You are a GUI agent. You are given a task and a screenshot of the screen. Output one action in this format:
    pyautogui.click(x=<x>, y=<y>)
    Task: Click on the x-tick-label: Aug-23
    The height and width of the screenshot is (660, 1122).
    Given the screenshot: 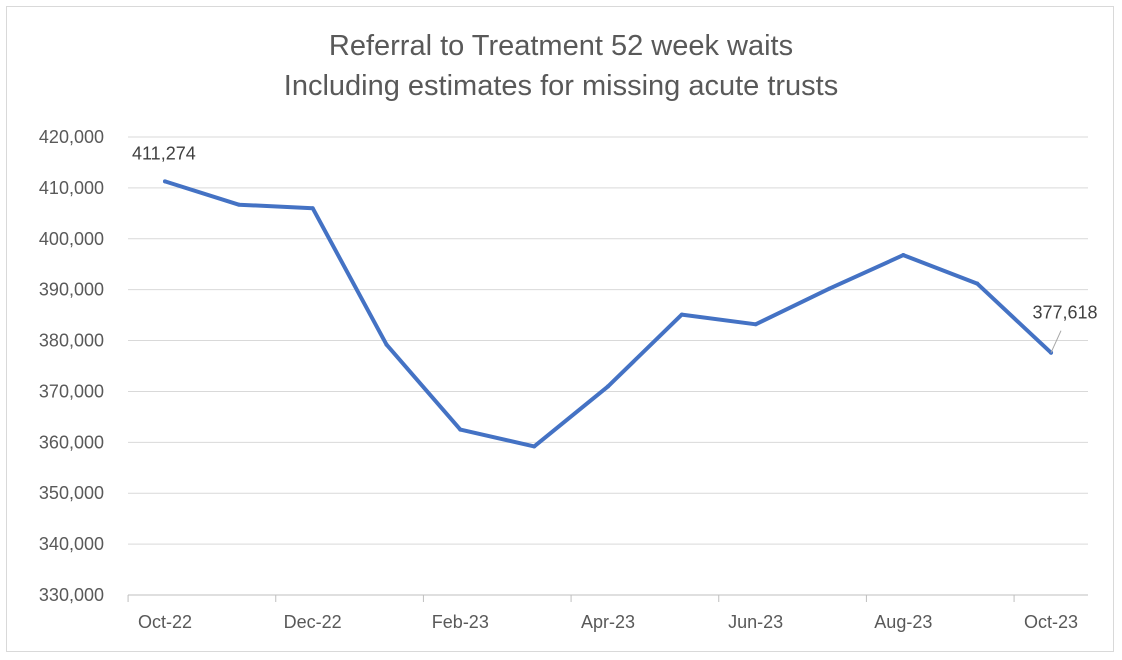 What is the action you would take?
    pyautogui.click(x=903, y=622)
    